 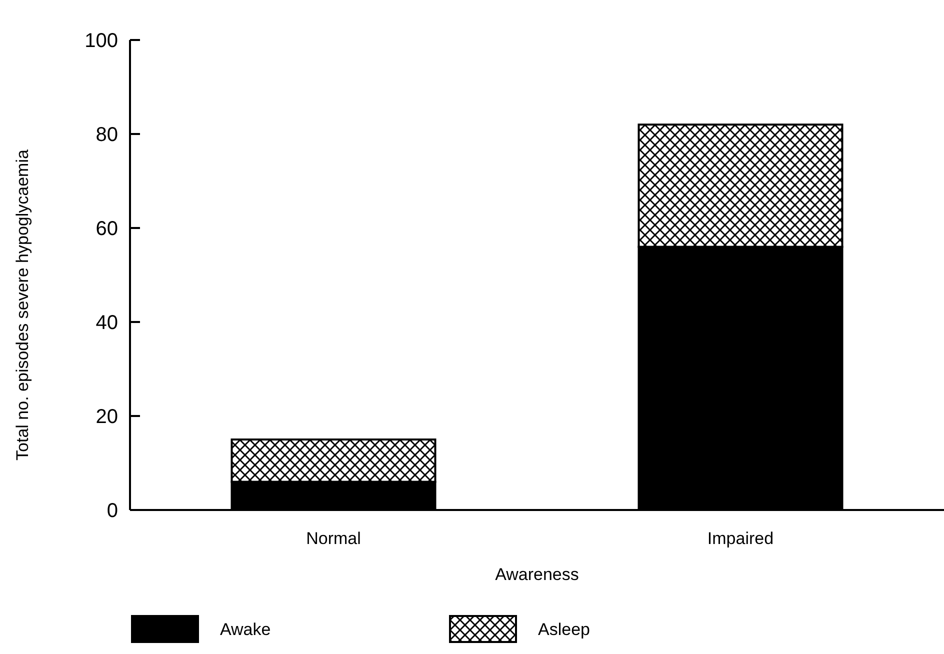 I want to click on legend-label: Awake, so click(x=245, y=629).